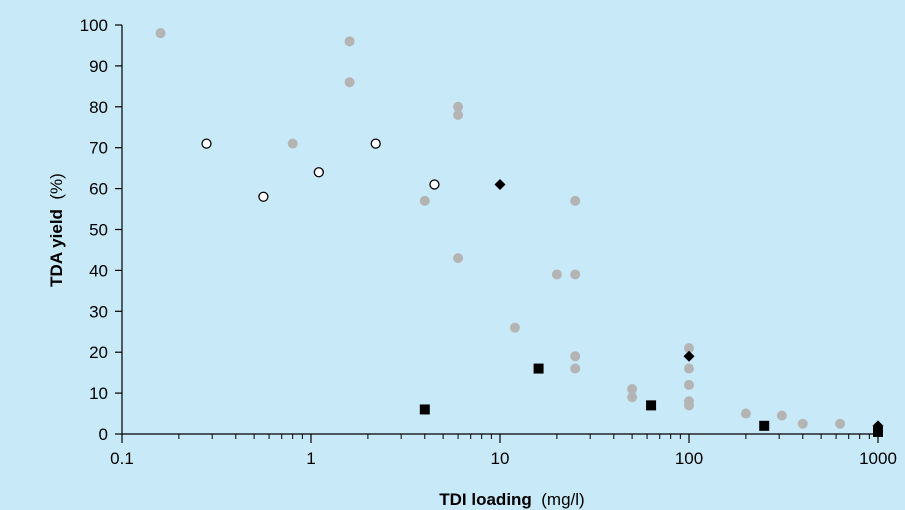  What do you see at coordinates (122, 458) in the screenshot?
I see `x-tick-label: 0.1` at bounding box center [122, 458].